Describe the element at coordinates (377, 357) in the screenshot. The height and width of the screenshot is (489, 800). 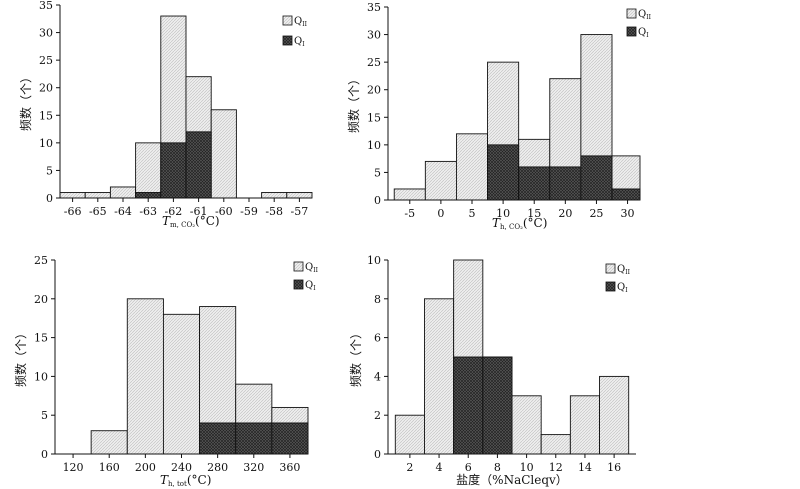
I see `panel-4-y-ticks: 0 2 4 6 8 10` at that location.